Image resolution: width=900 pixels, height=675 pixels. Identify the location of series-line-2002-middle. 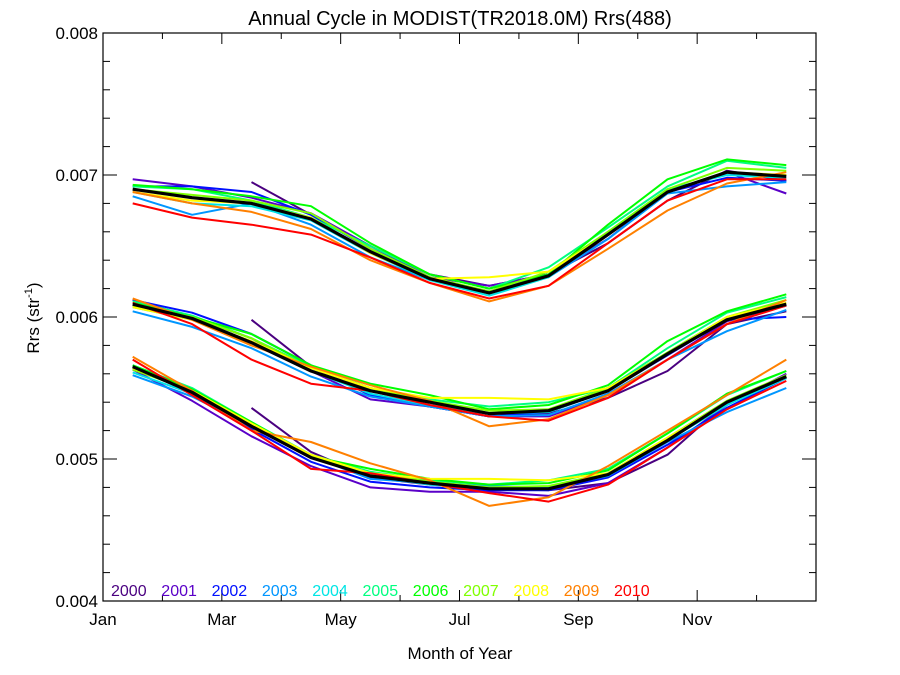
(459, 358).